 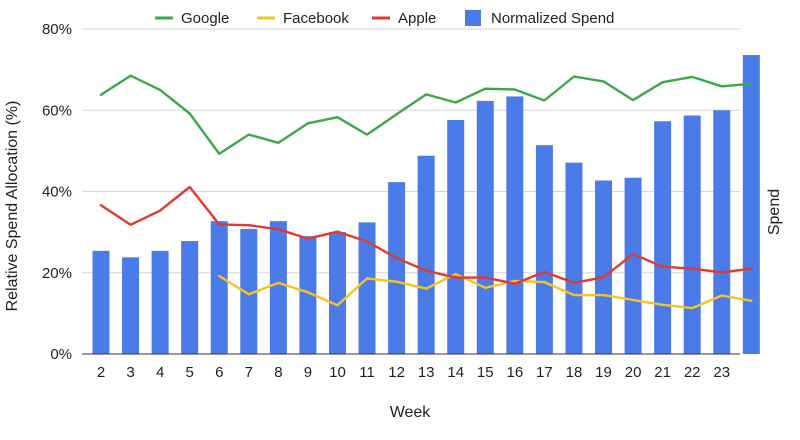 I want to click on x-tick-label: 12, so click(x=396, y=372).